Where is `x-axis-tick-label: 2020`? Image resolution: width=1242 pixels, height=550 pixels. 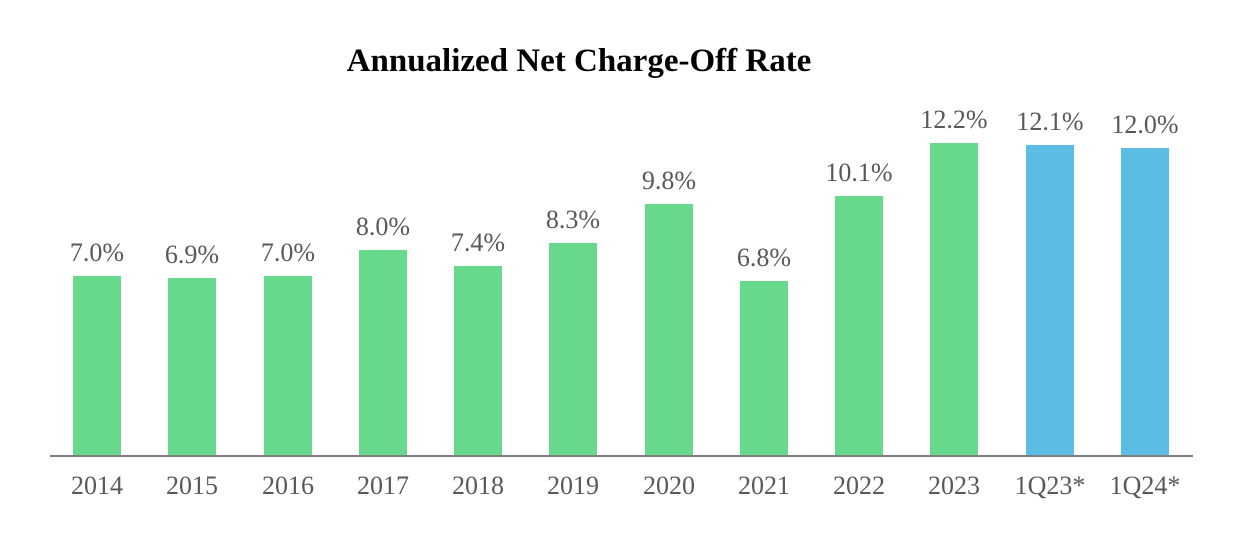 x-axis-tick-label: 2020 is located at coordinates (669, 485).